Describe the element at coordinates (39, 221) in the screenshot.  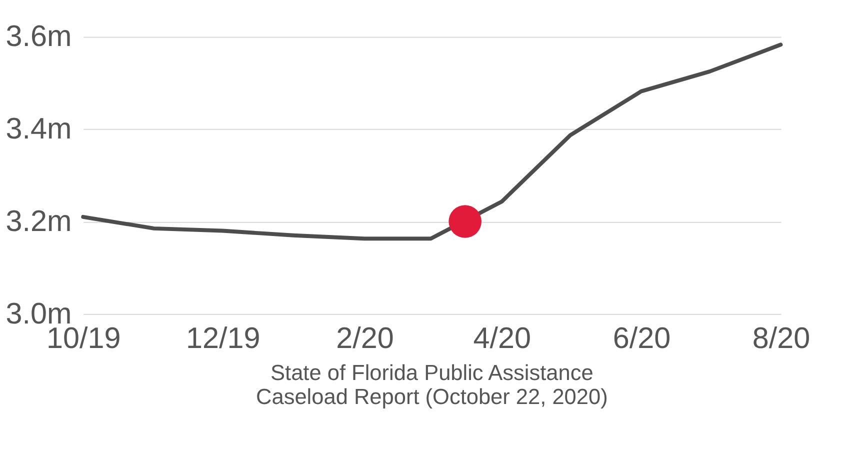
I see `y-tick-label: 3.2m` at that location.